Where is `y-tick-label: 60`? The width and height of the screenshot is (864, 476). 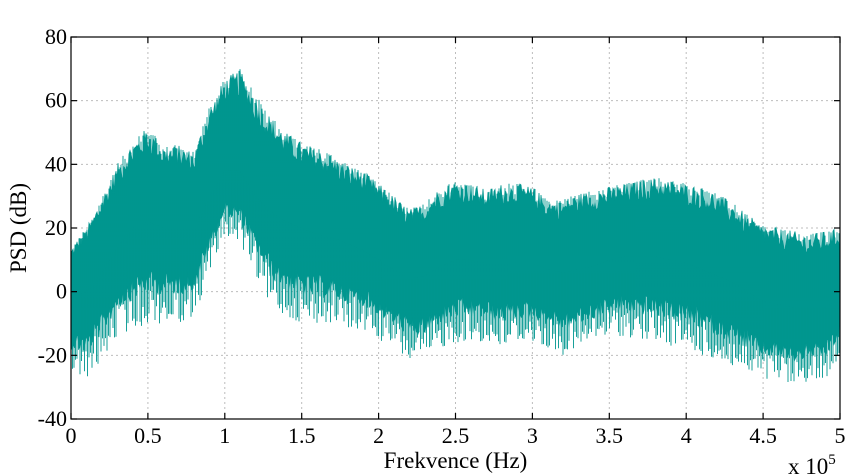 y-tick-label: 60 is located at coordinates (56, 100).